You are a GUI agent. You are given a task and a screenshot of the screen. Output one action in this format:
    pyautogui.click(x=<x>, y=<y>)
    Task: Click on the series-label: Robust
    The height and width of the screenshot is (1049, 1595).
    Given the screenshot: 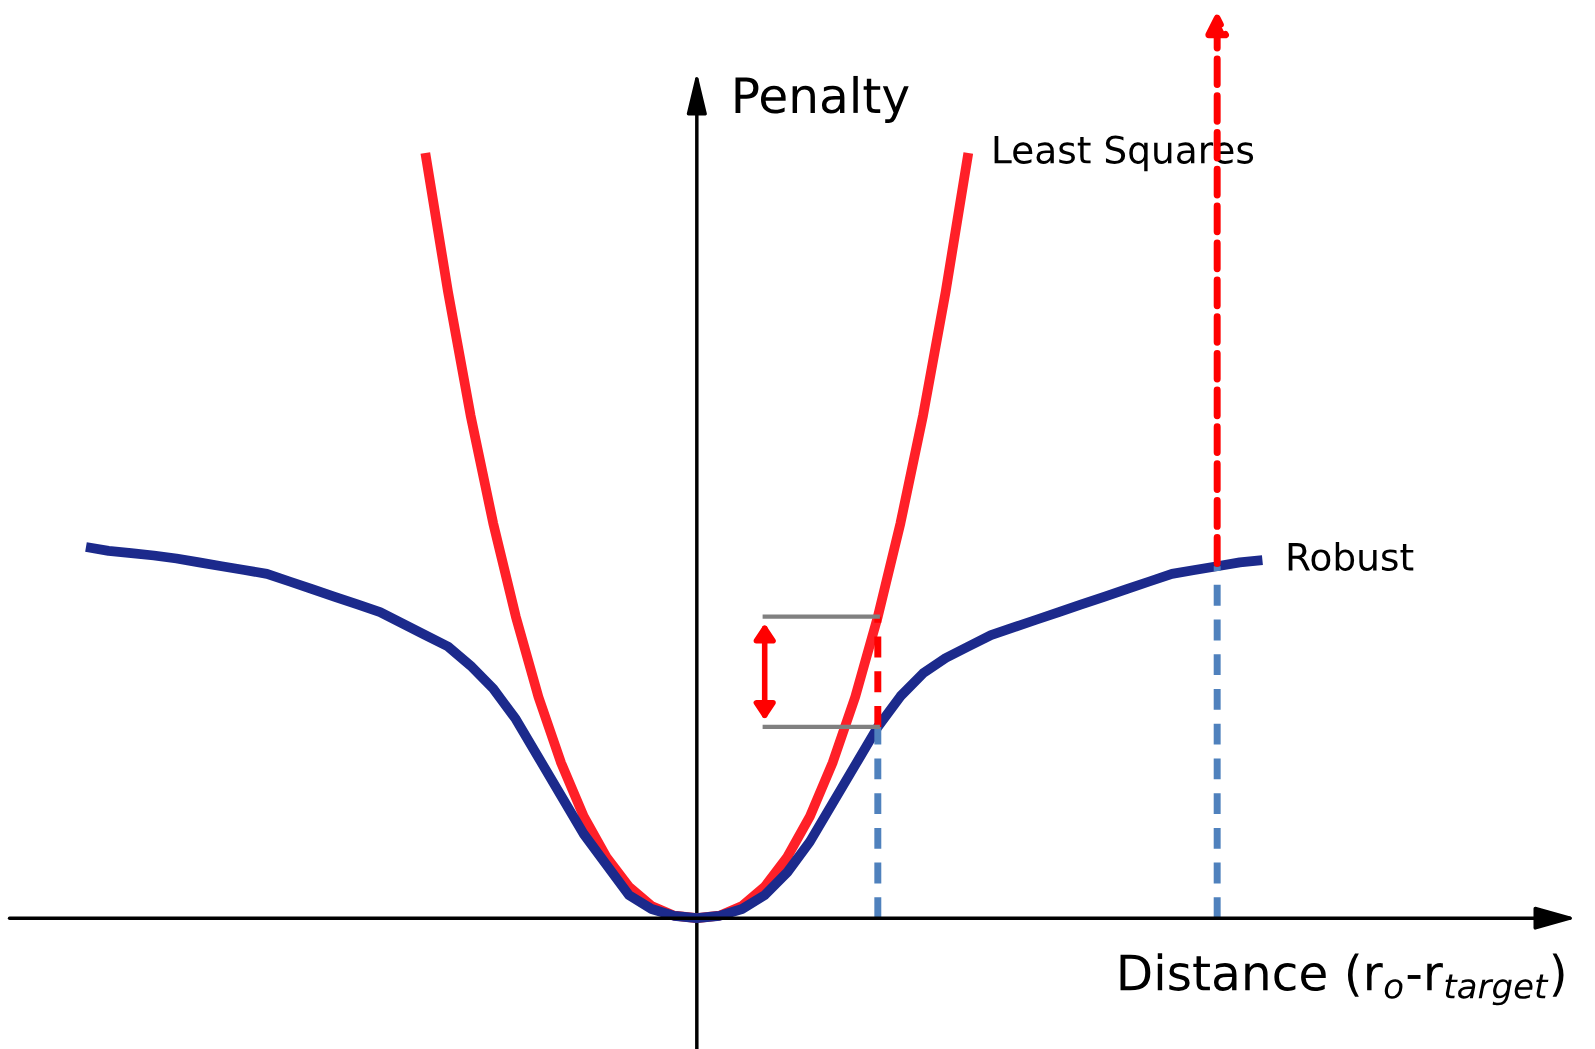 What is the action you would take?
    pyautogui.click(x=1351, y=556)
    